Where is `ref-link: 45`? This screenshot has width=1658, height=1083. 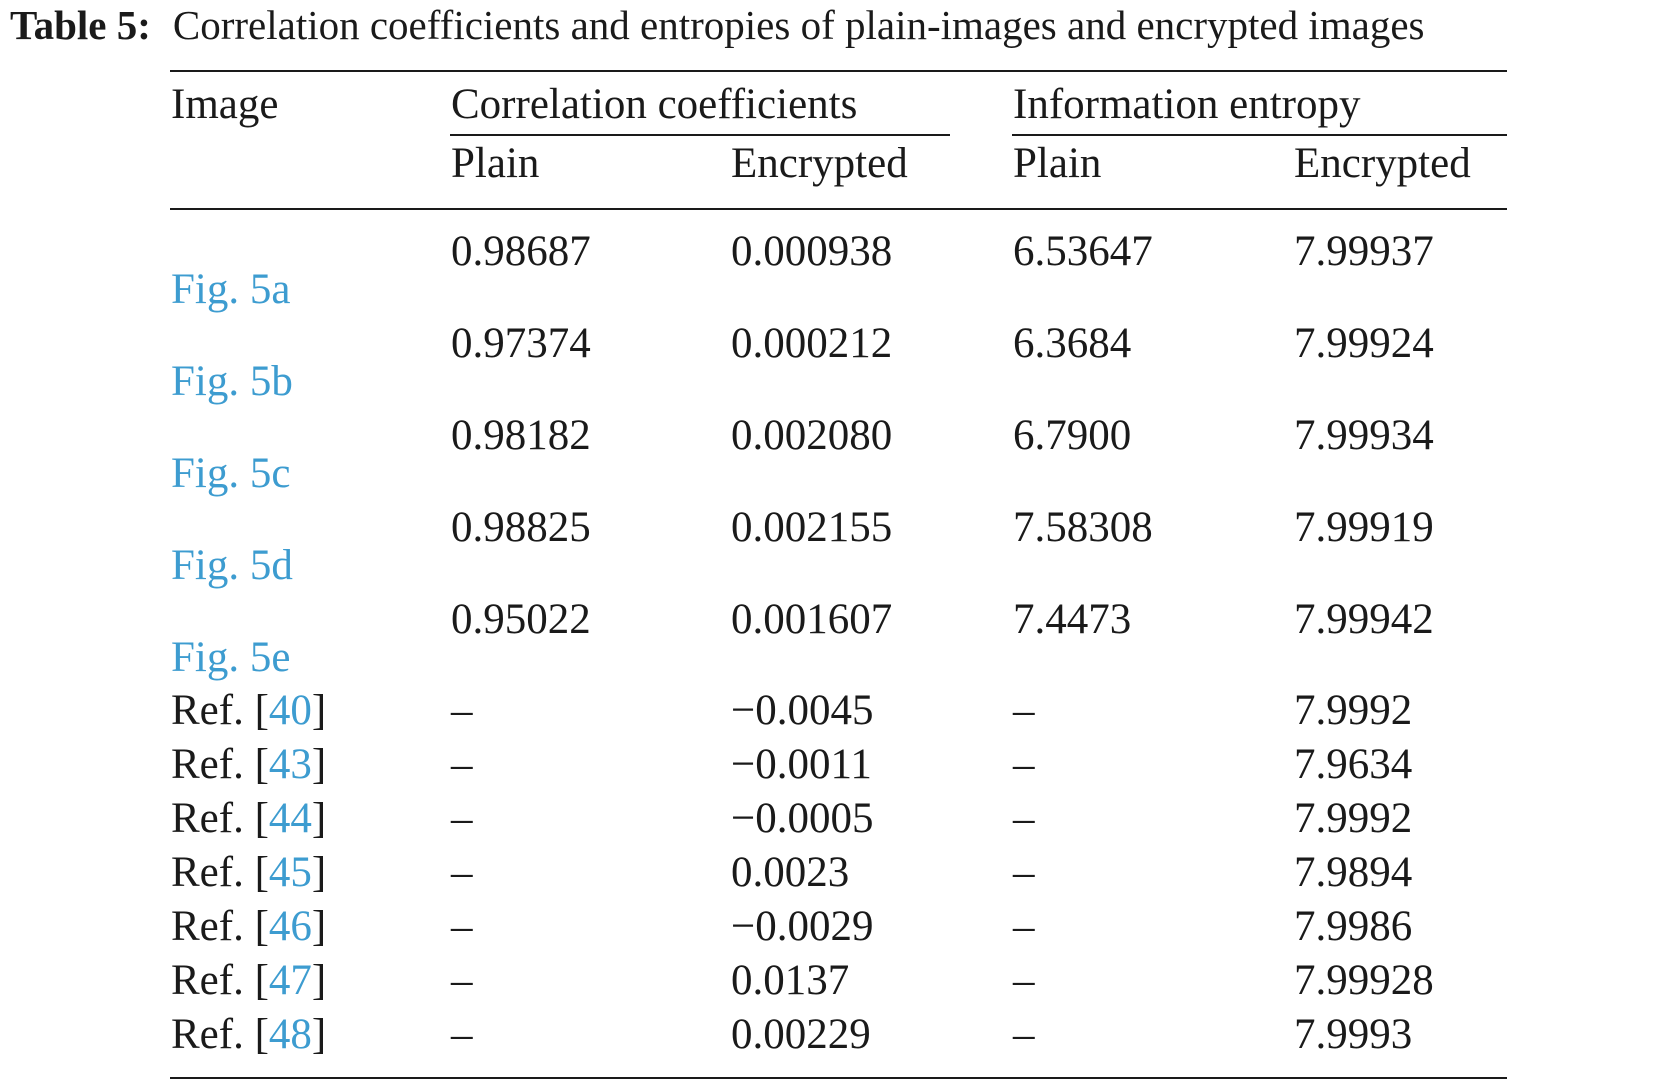
ref-link: 45 is located at coordinates (290, 872).